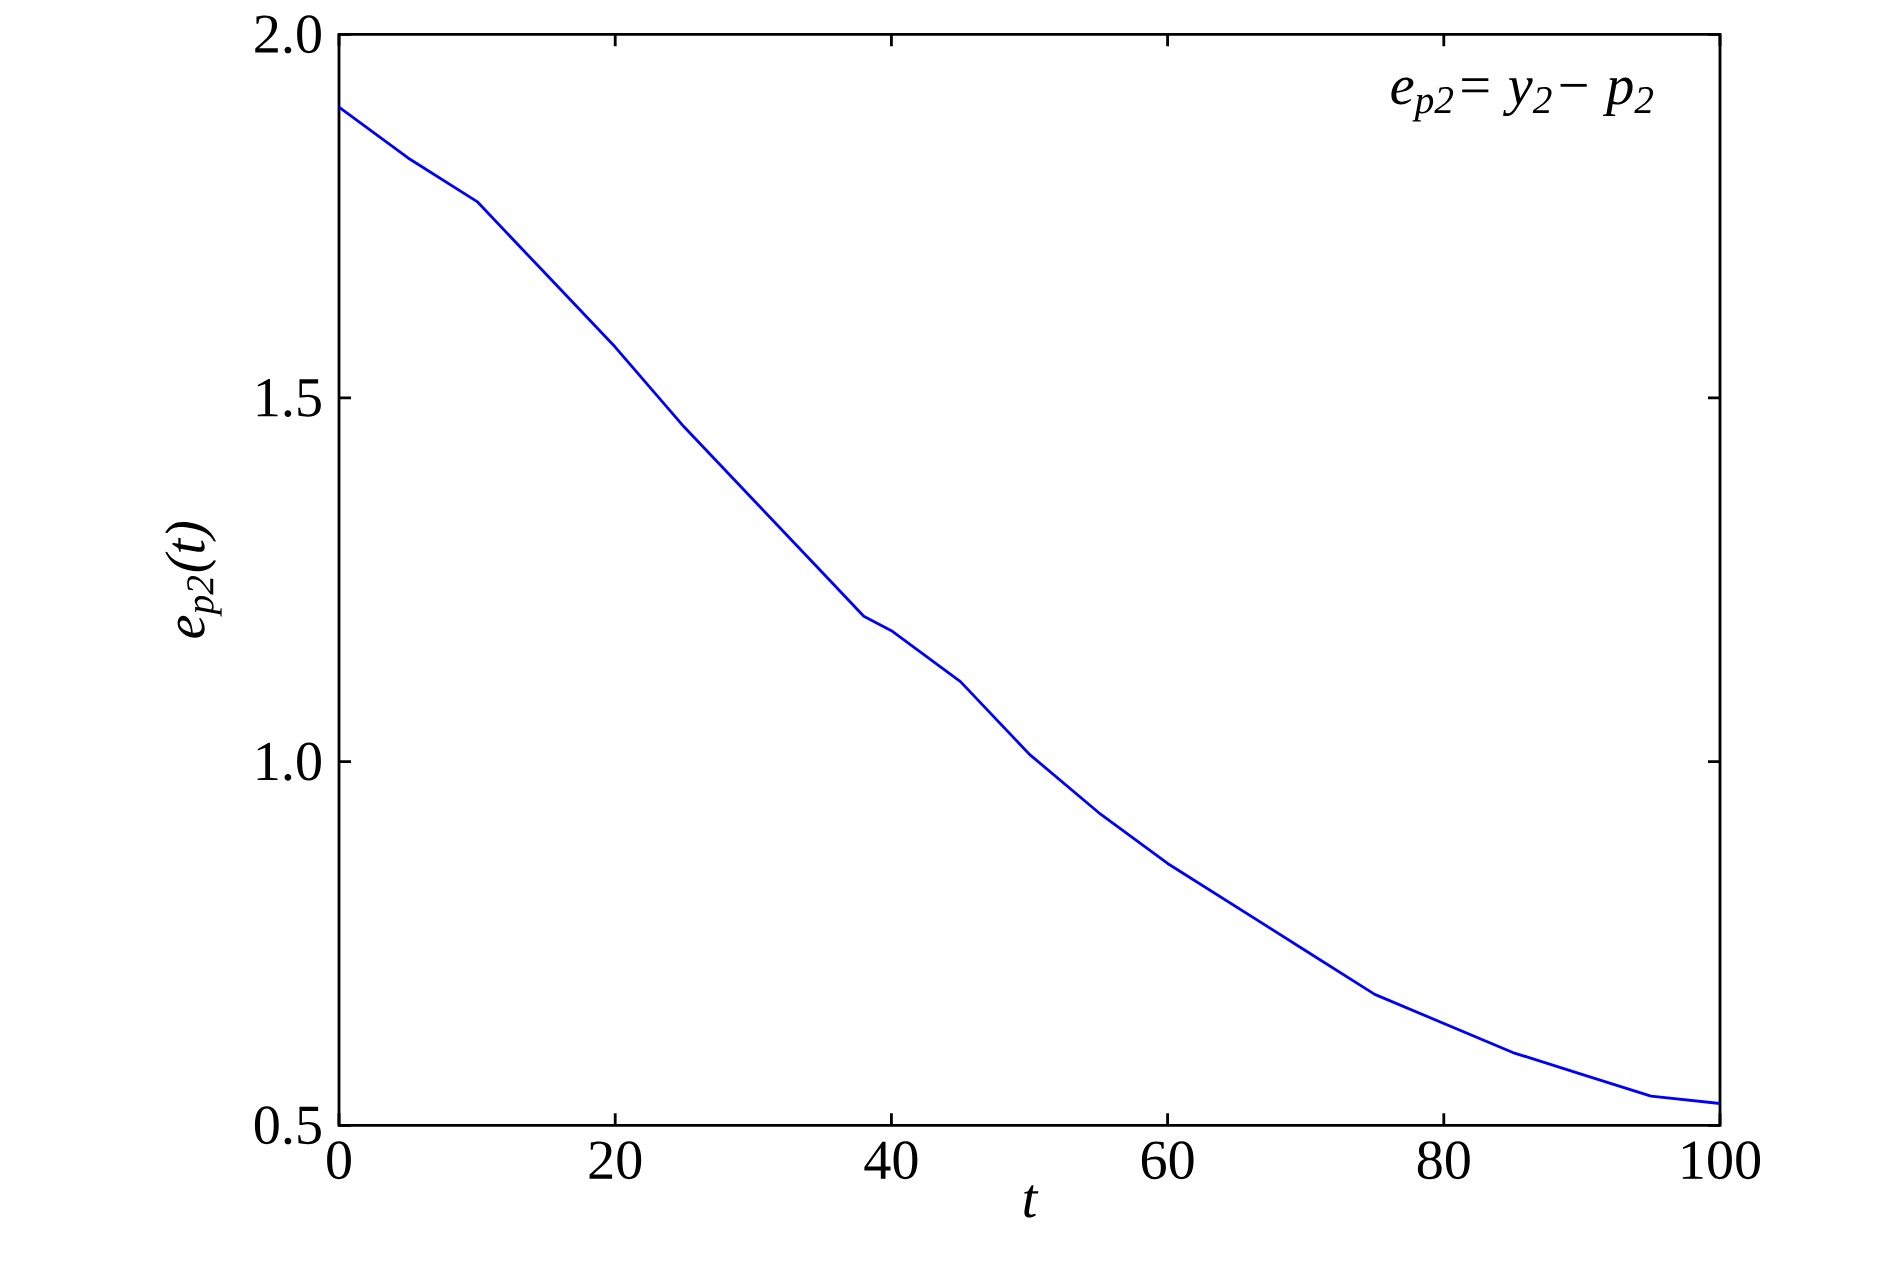  Describe the element at coordinates (339, 1160) in the screenshot. I see `x-tick-label: 0` at that location.